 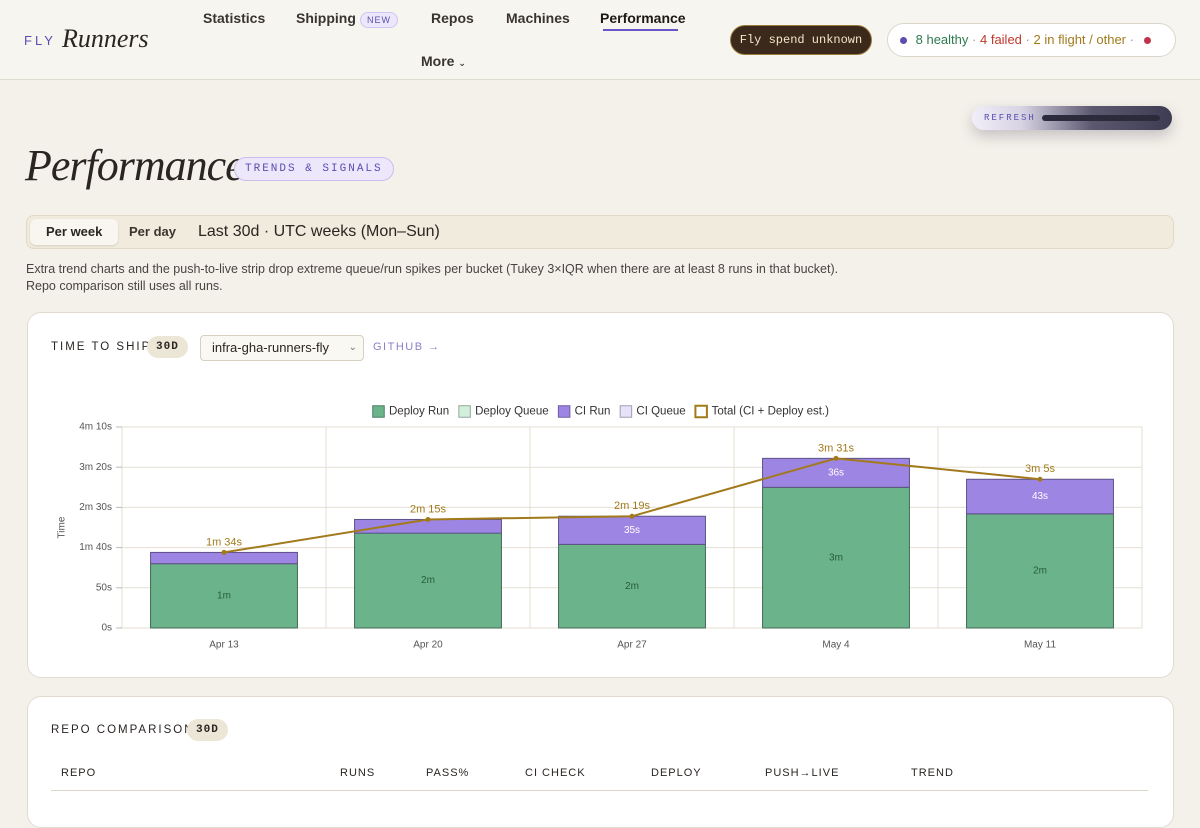 I want to click on nav-link-active: Performance, so click(x=643, y=18).